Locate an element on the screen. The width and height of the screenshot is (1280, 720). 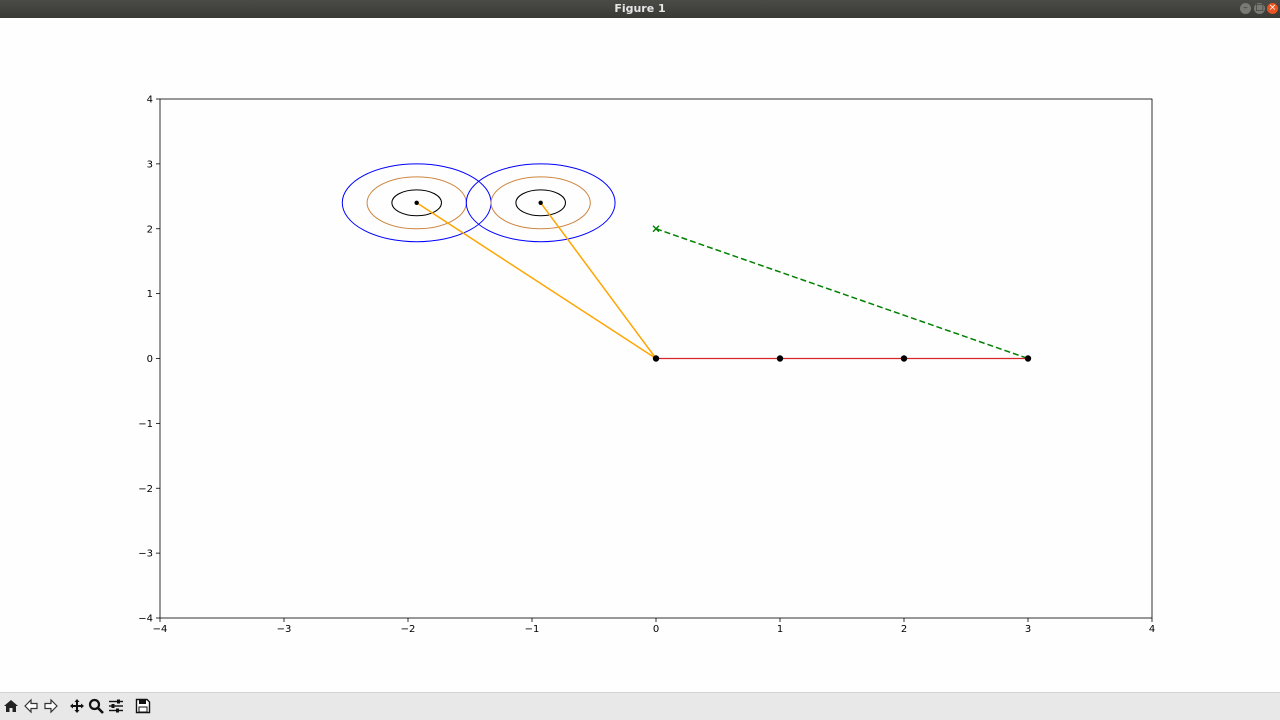
home-icon is located at coordinates (11, 706).